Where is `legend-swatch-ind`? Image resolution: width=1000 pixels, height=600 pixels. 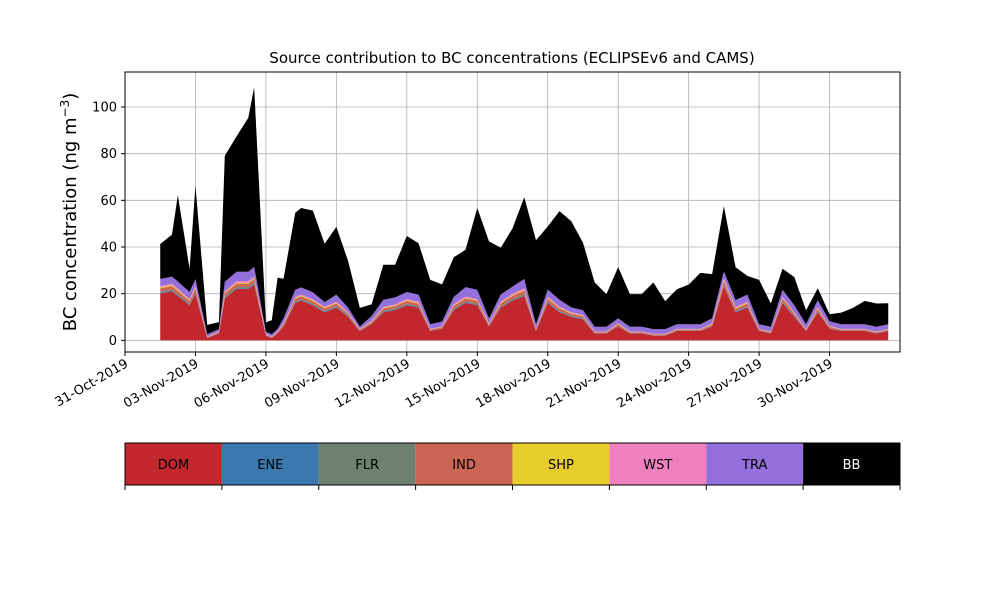 legend-swatch-ind is located at coordinates (464, 464).